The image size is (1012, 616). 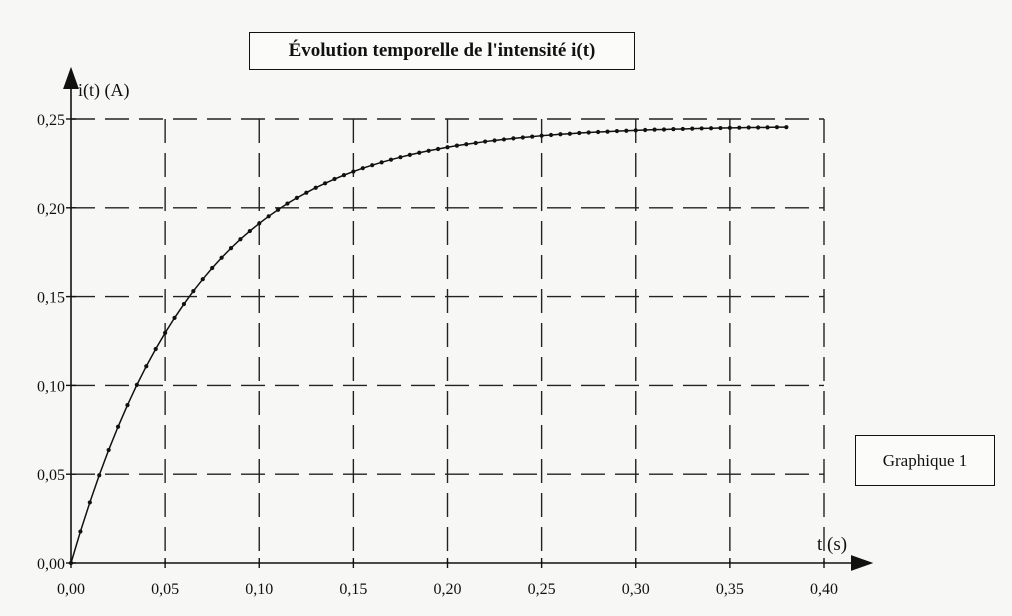 I want to click on y-tick-label: 0,00, so click(x=51, y=564).